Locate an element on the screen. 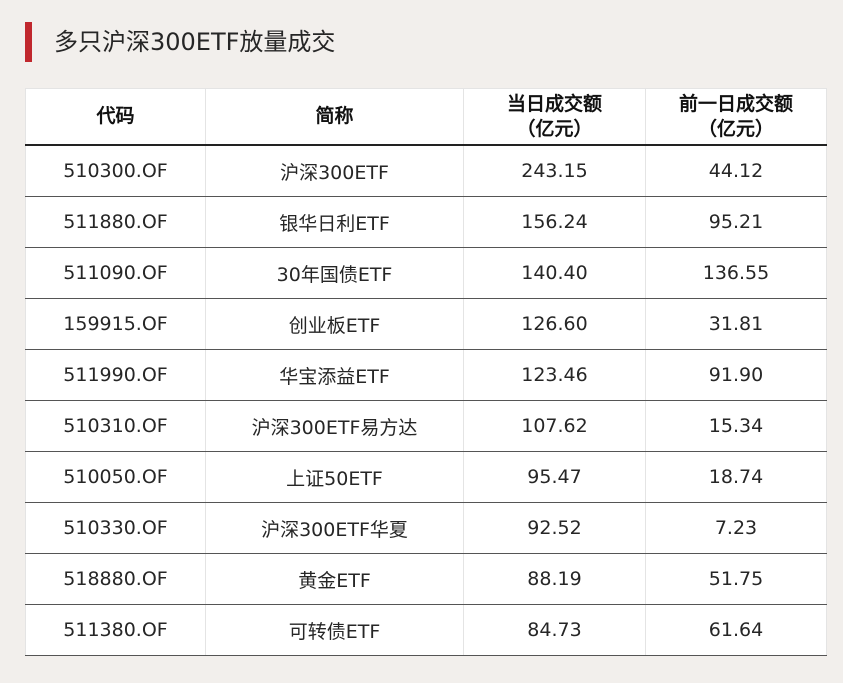 This screenshot has width=843, height=683. cell-name: 沪深300ETF易方达 is located at coordinates (334, 426).